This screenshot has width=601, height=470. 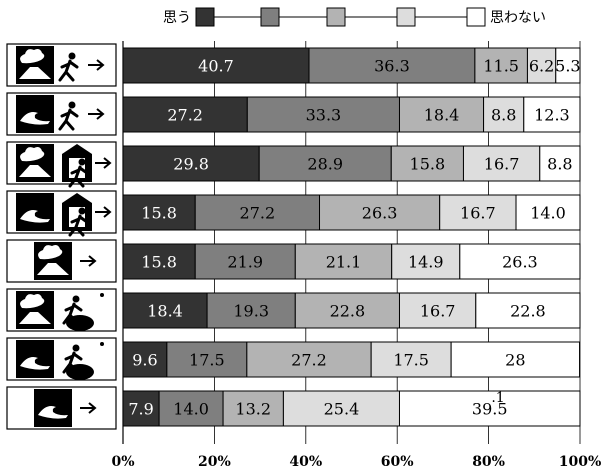 I want to click on data-label: 36.3, so click(x=392, y=66).